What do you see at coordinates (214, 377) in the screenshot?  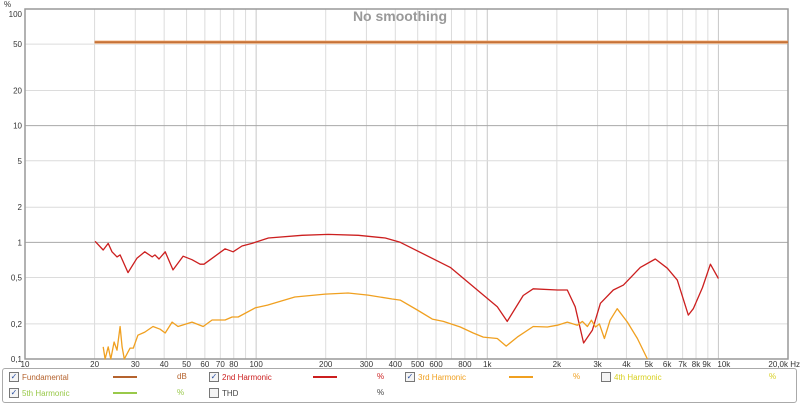 I see `checkbox-2nd-harmonic: ✓` at bounding box center [214, 377].